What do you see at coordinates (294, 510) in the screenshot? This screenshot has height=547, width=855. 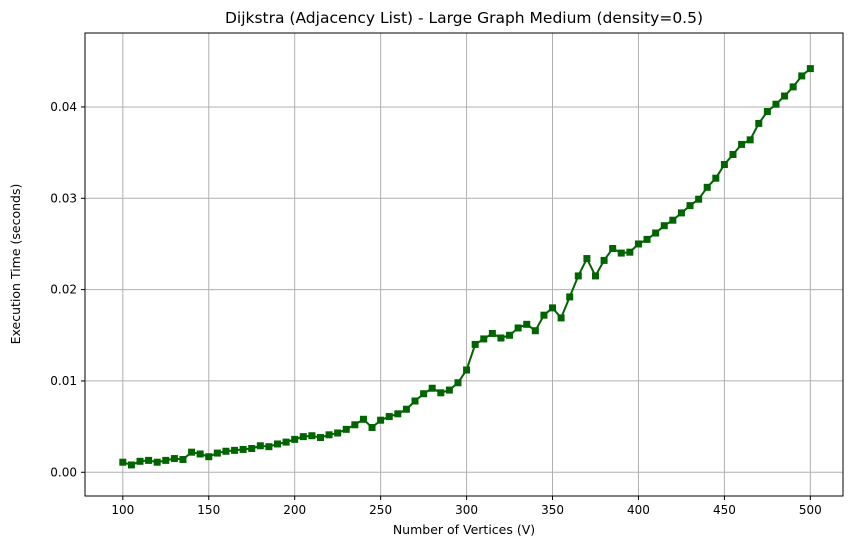 I see `x-tick-label: 200` at bounding box center [294, 510].